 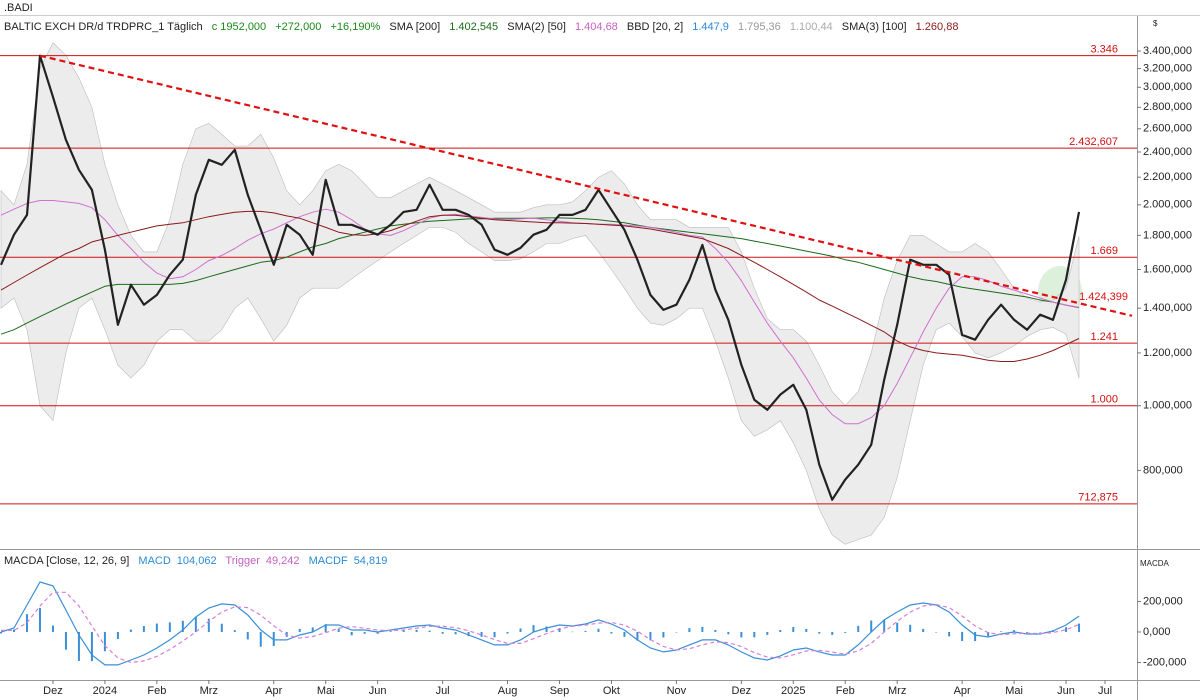 What do you see at coordinates (154, 561) in the screenshot?
I see `legend-name: MACD` at bounding box center [154, 561].